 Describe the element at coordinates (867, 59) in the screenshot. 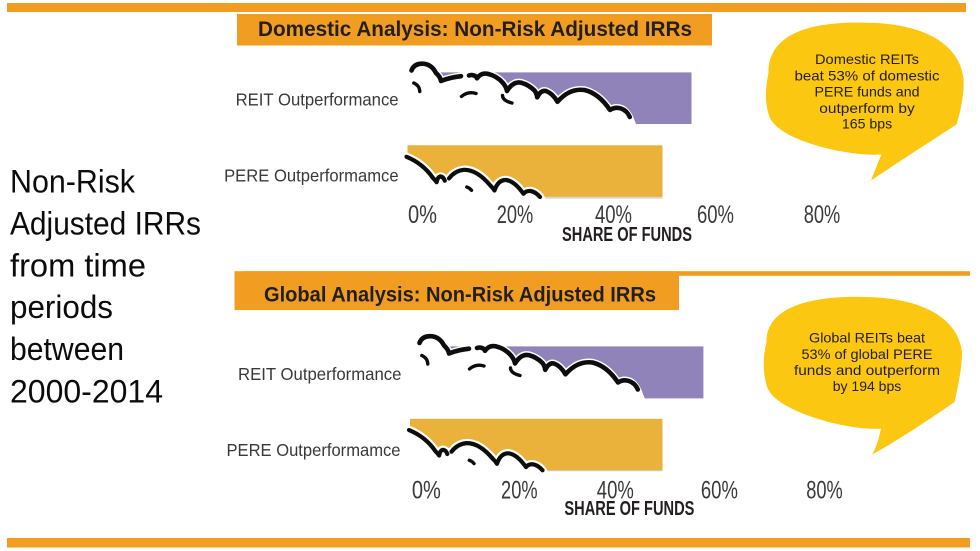

I see `svg-text: Domestic REITs` at that location.